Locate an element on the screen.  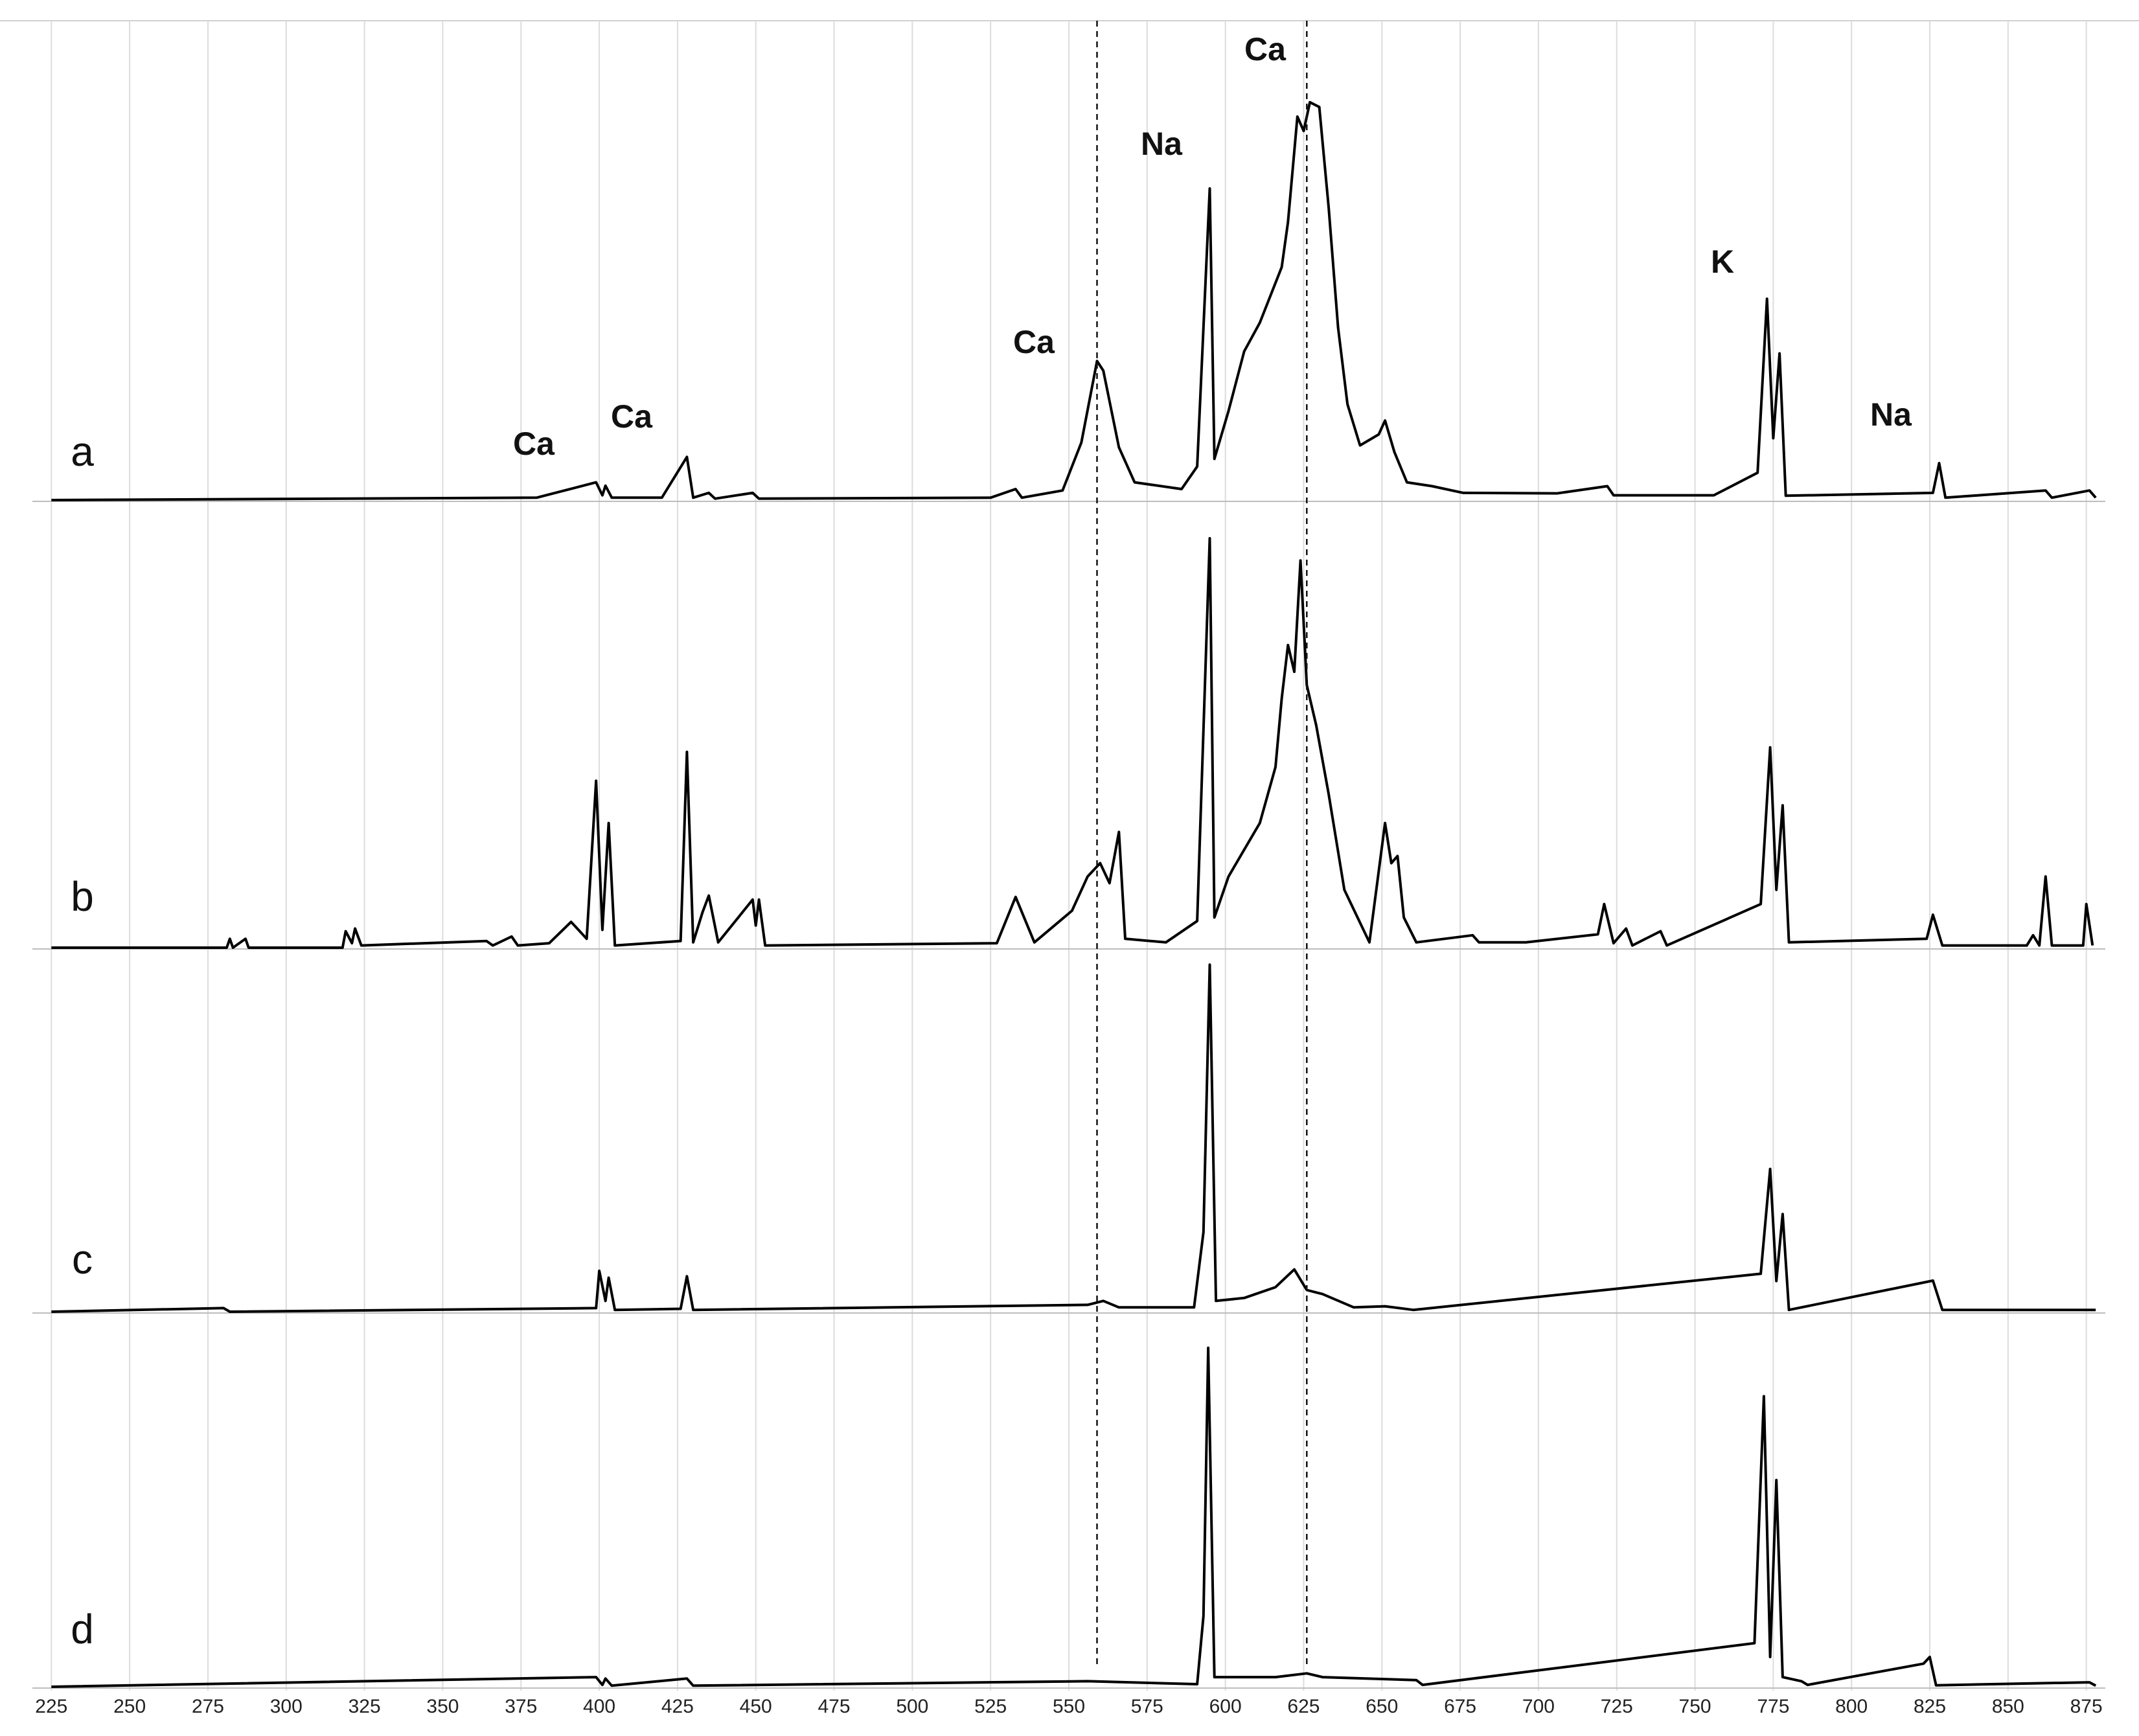
panel-label: c is located at coordinates (82, 1259).